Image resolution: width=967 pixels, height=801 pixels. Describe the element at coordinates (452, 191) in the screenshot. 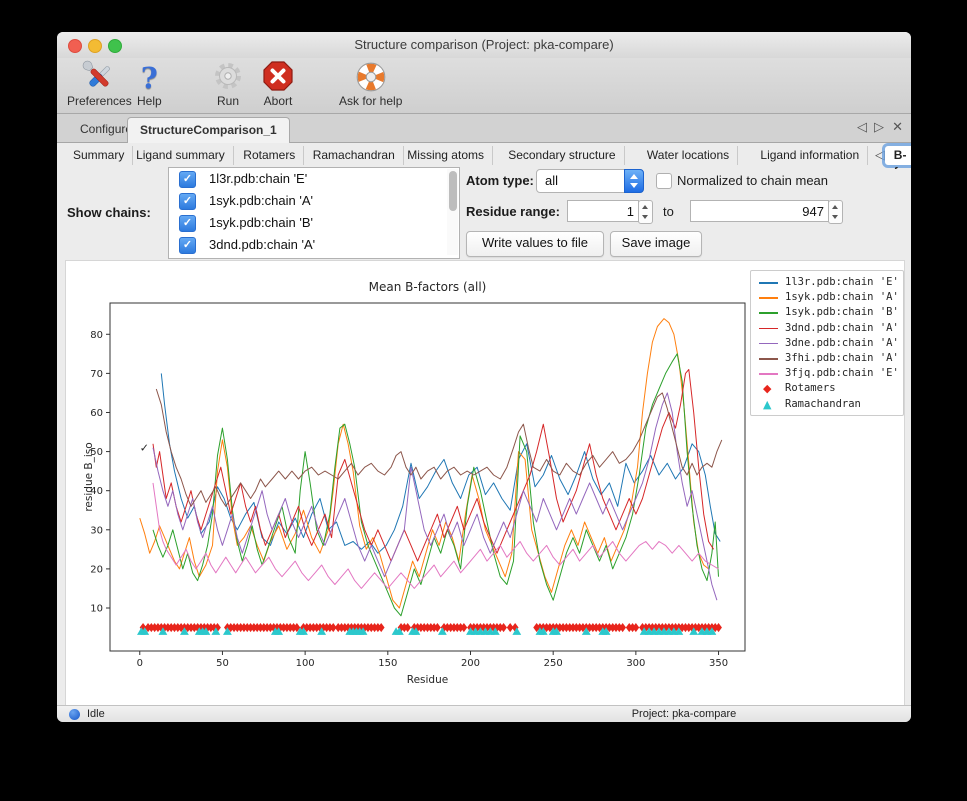

I see `chain-list-scrollbar-thumb` at that location.